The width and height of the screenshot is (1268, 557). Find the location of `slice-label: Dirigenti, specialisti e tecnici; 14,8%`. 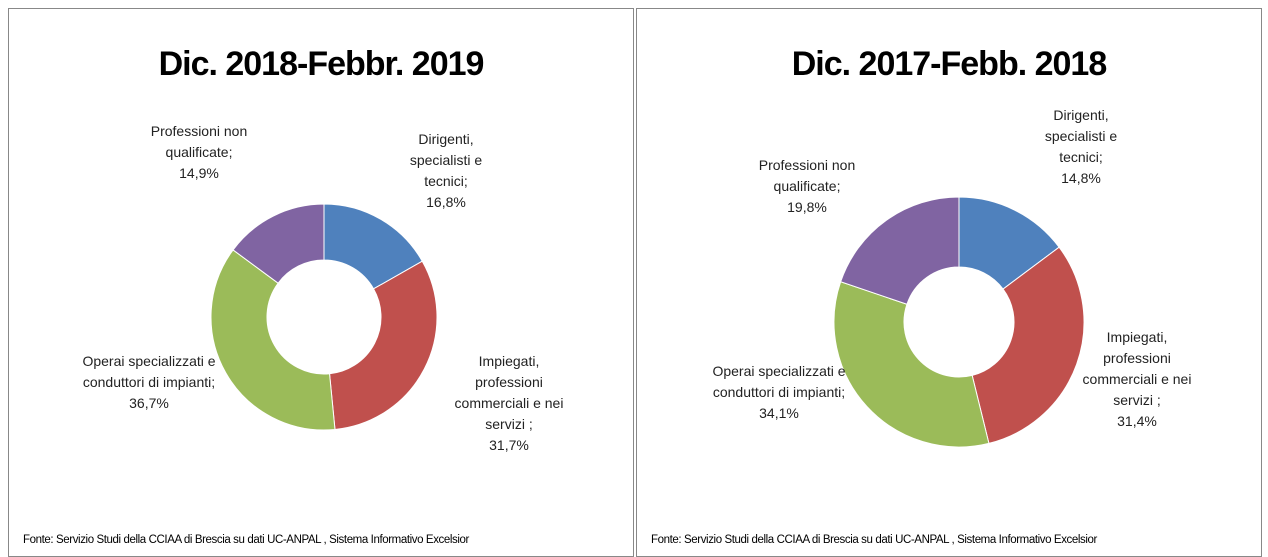

slice-label: Dirigenti, specialisti e tecnici; 14,8% is located at coordinates (1081, 147).